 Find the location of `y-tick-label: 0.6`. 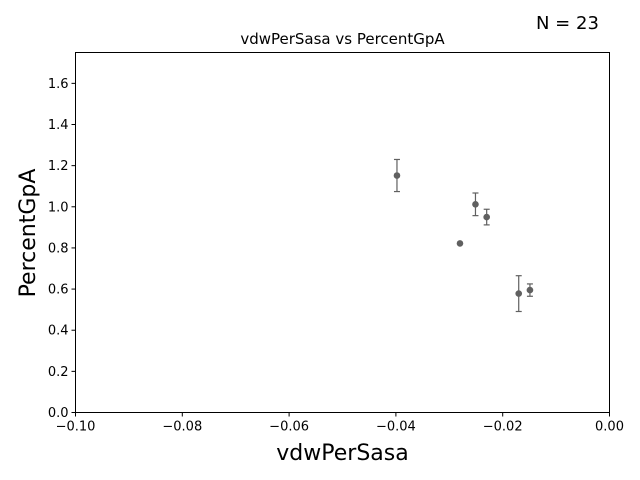

y-tick-label: 0.6 is located at coordinates (58, 290).